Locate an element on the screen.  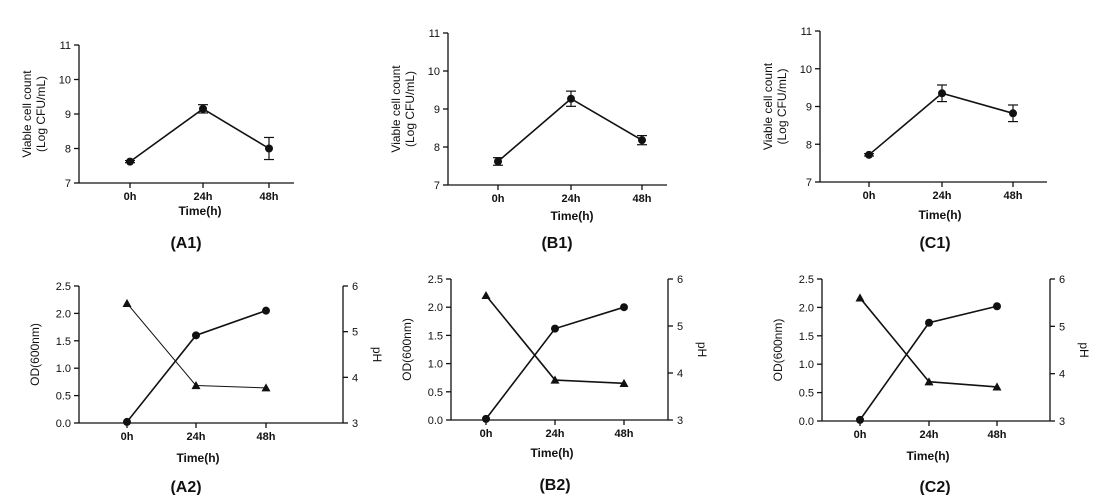
panel-label: (A1) is located at coordinates (185, 243).